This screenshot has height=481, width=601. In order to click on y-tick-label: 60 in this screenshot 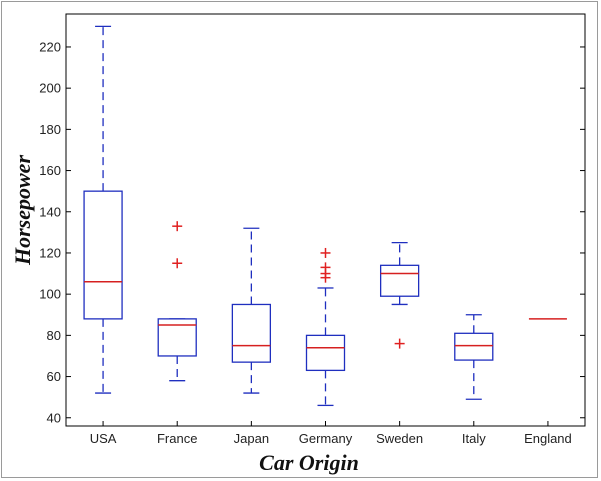, I will do `click(54, 376)`.